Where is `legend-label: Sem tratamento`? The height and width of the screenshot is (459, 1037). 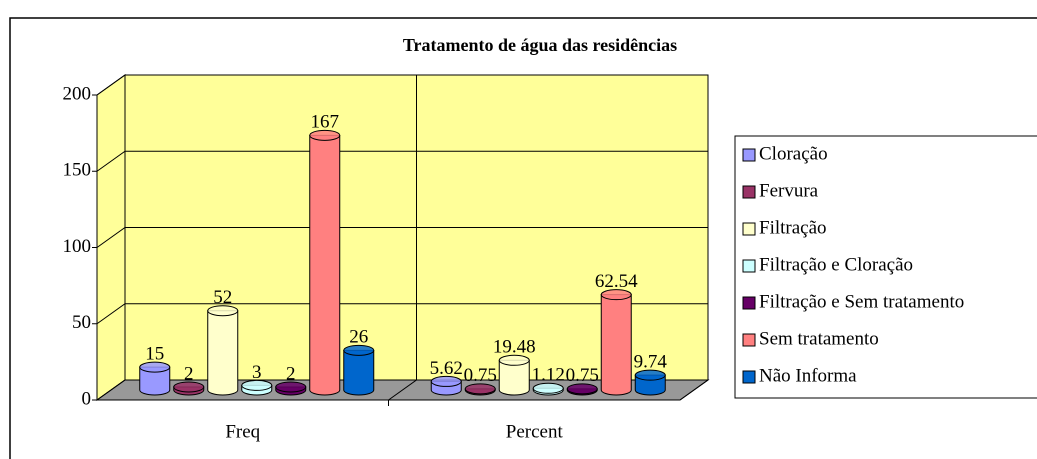 legend-label: Sem tratamento is located at coordinates (819, 338).